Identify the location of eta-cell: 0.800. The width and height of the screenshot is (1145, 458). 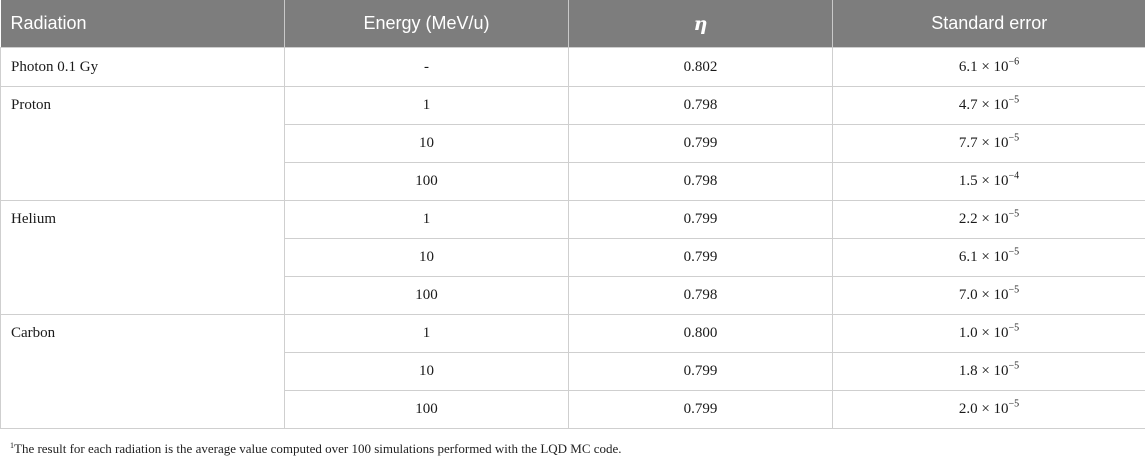
(700, 333).